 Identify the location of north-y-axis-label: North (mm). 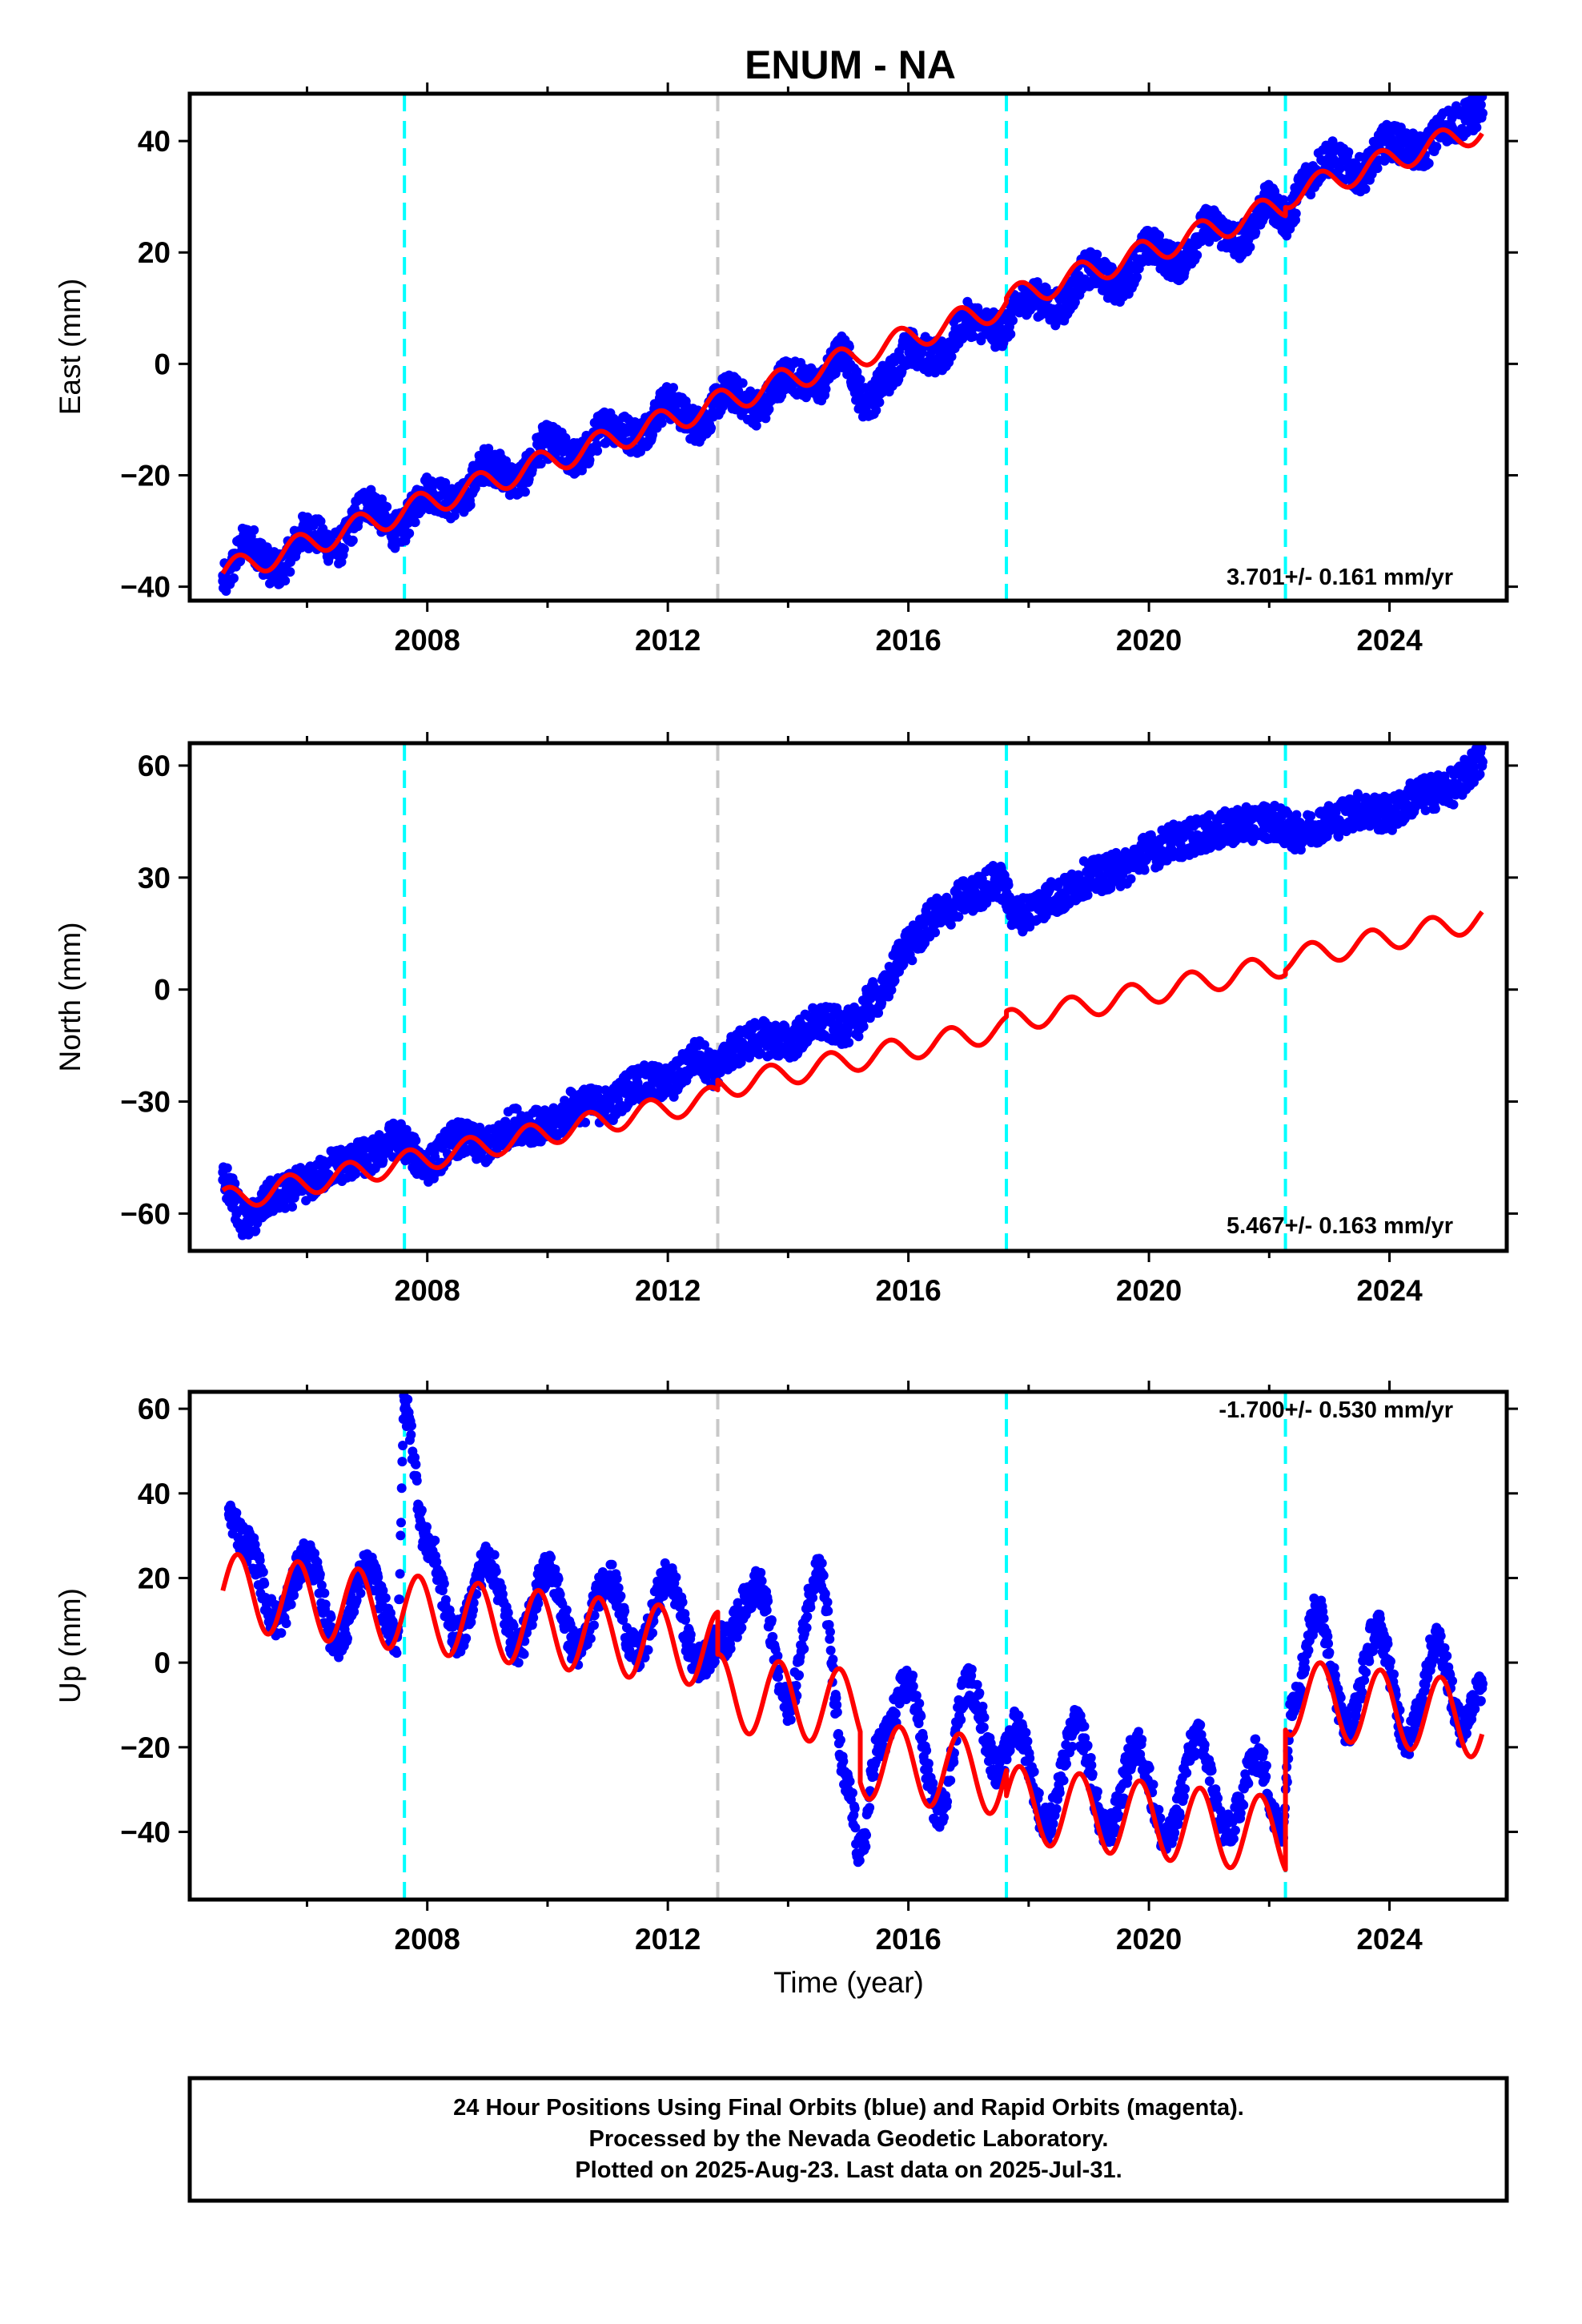
(70, 997).